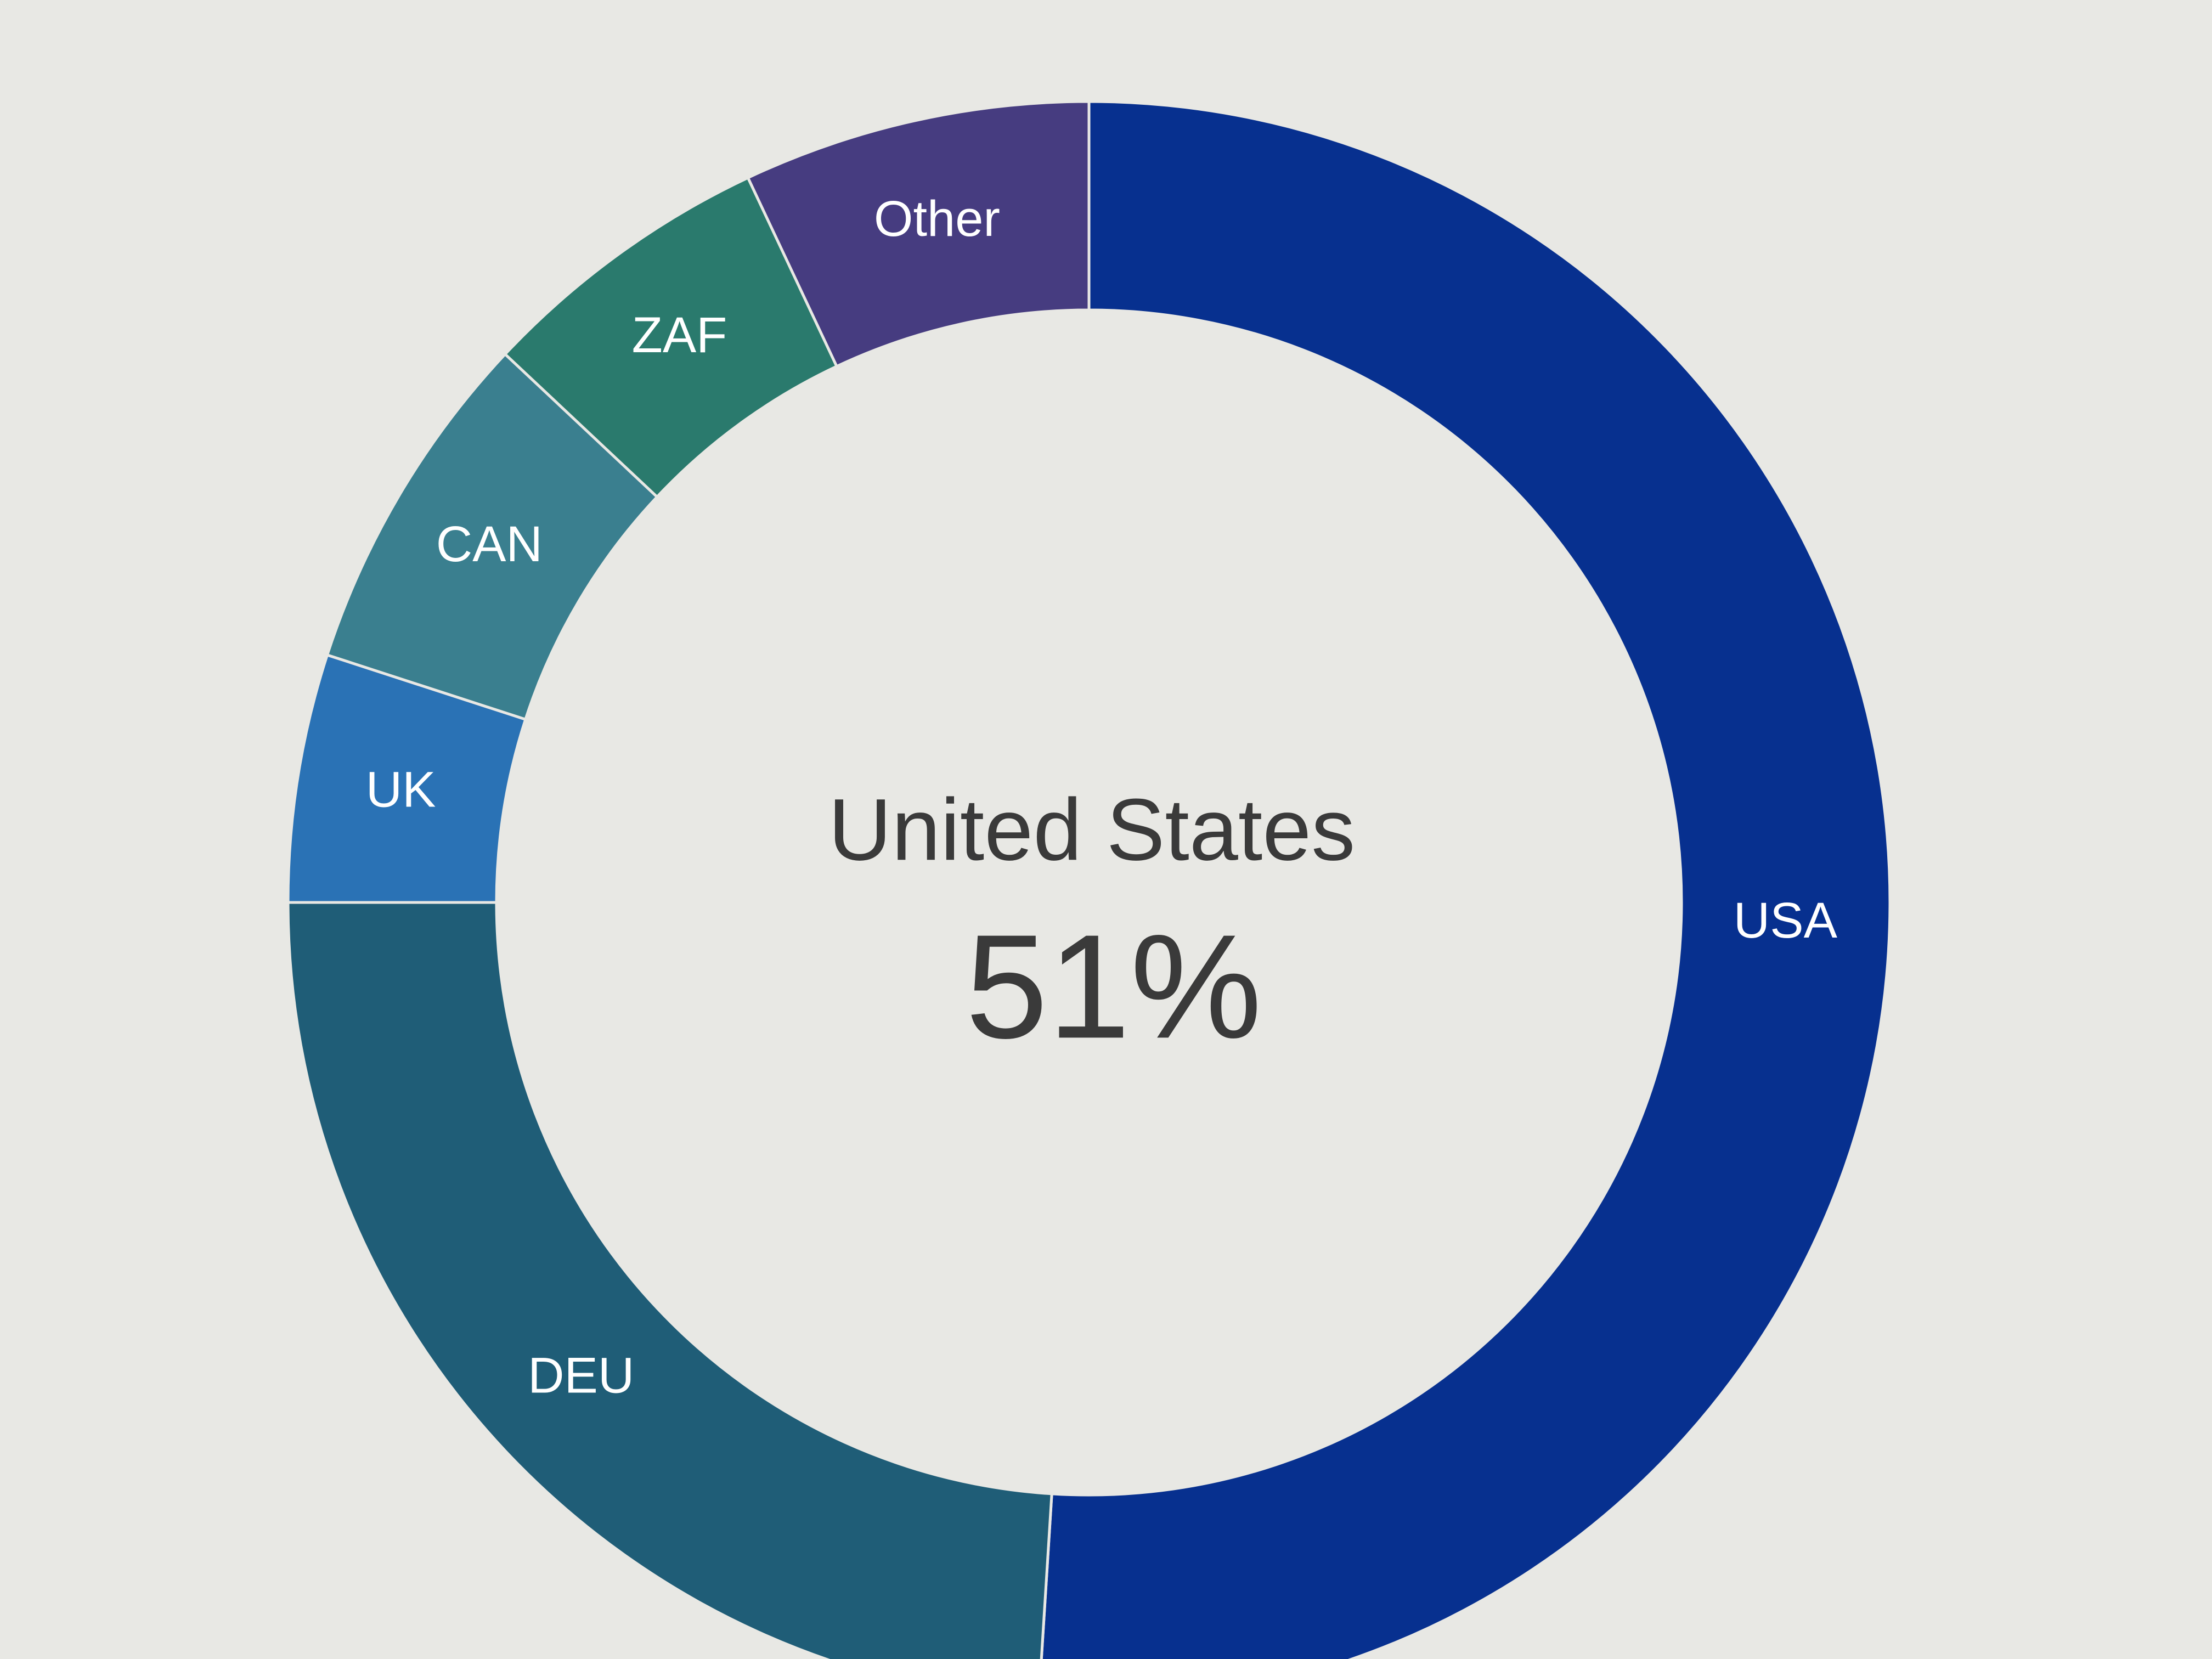  Describe the element at coordinates (401, 790) in the screenshot. I see `segment-label: UK` at that location.